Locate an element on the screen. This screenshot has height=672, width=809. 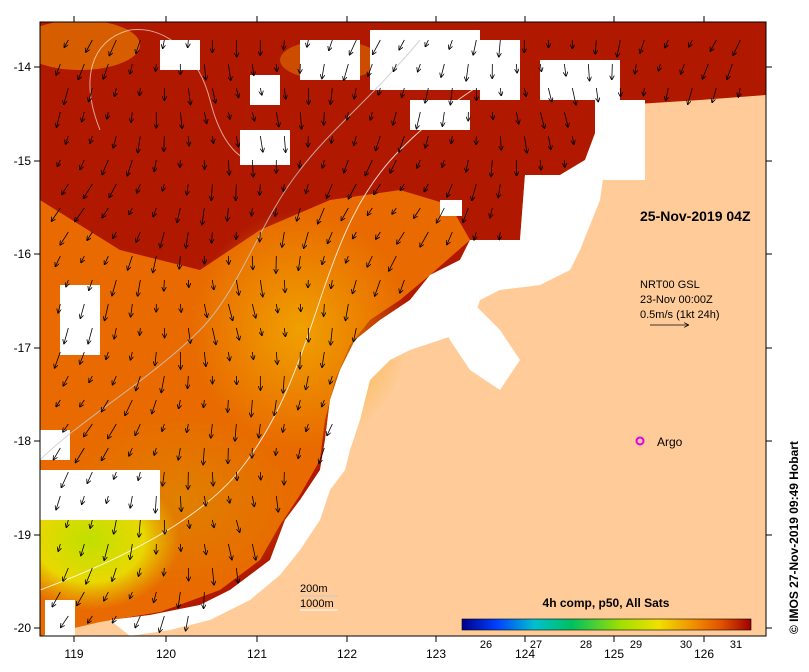
isobath-label-200m: 200m is located at coordinates (314, 589).